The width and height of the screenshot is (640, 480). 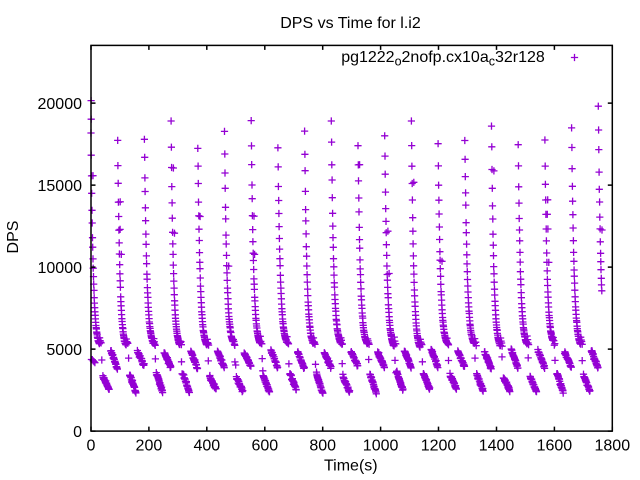 I want to click on svg-text: 200, so click(x=149, y=446).